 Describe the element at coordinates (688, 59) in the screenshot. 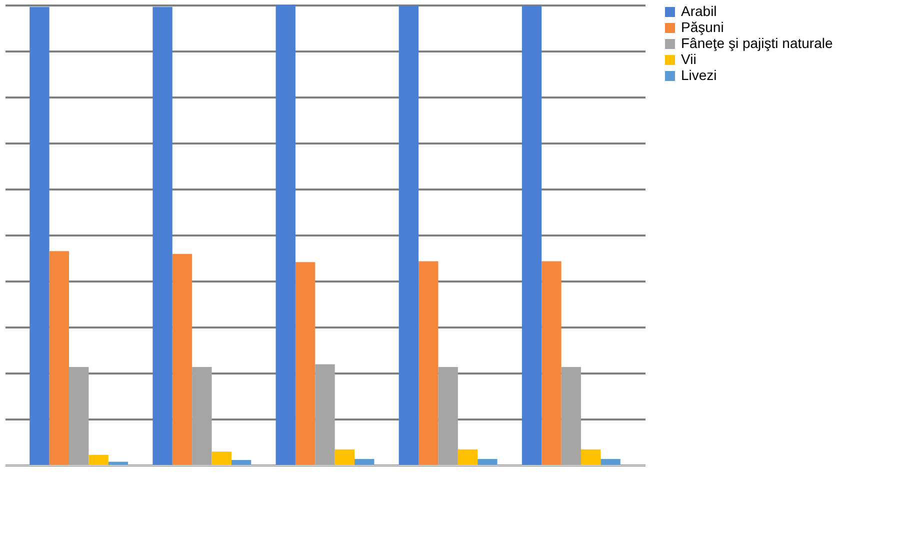

I see `legend-label: Vii` at that location.